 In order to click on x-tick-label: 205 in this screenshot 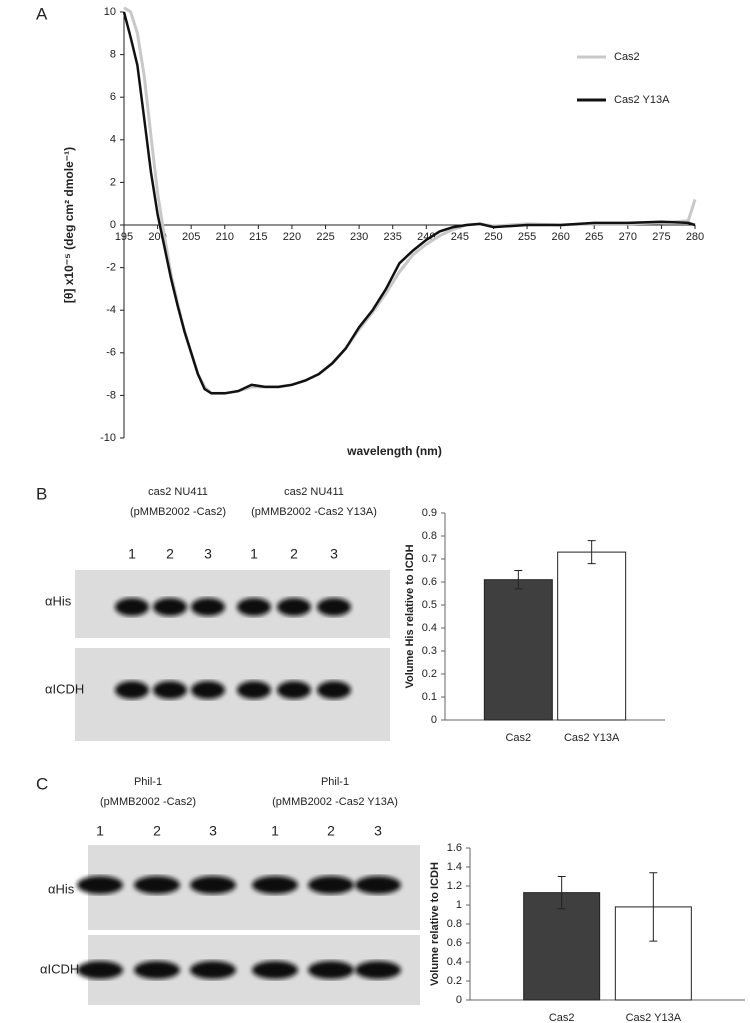, I will do `click(191, 237)`.